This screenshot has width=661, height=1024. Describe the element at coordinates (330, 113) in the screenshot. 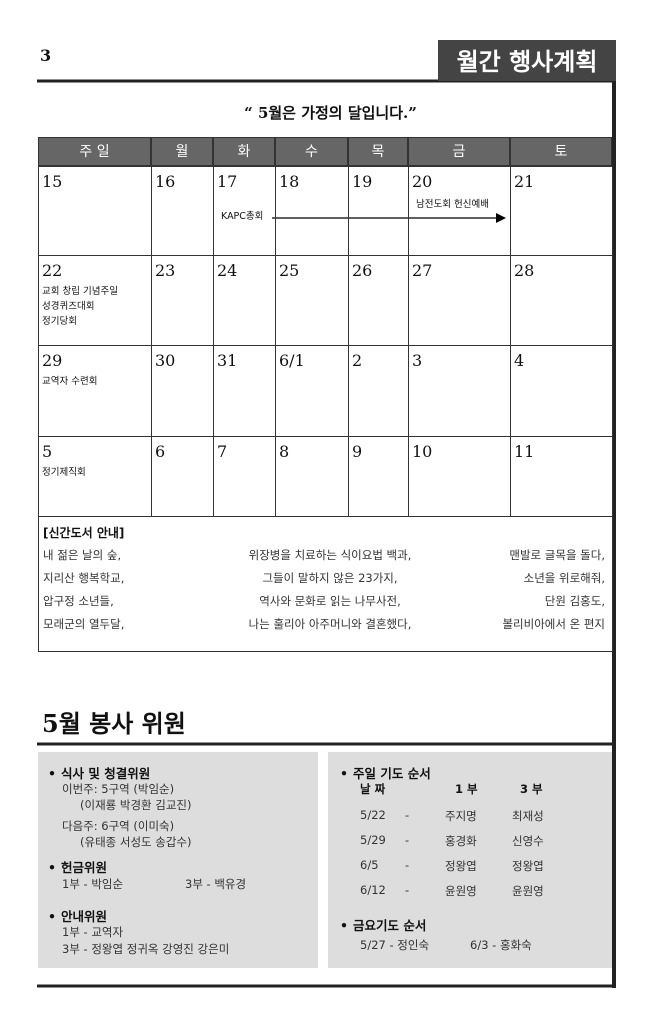

I see `motto: “ 5월은 가정의 달입니다.”` at that location.